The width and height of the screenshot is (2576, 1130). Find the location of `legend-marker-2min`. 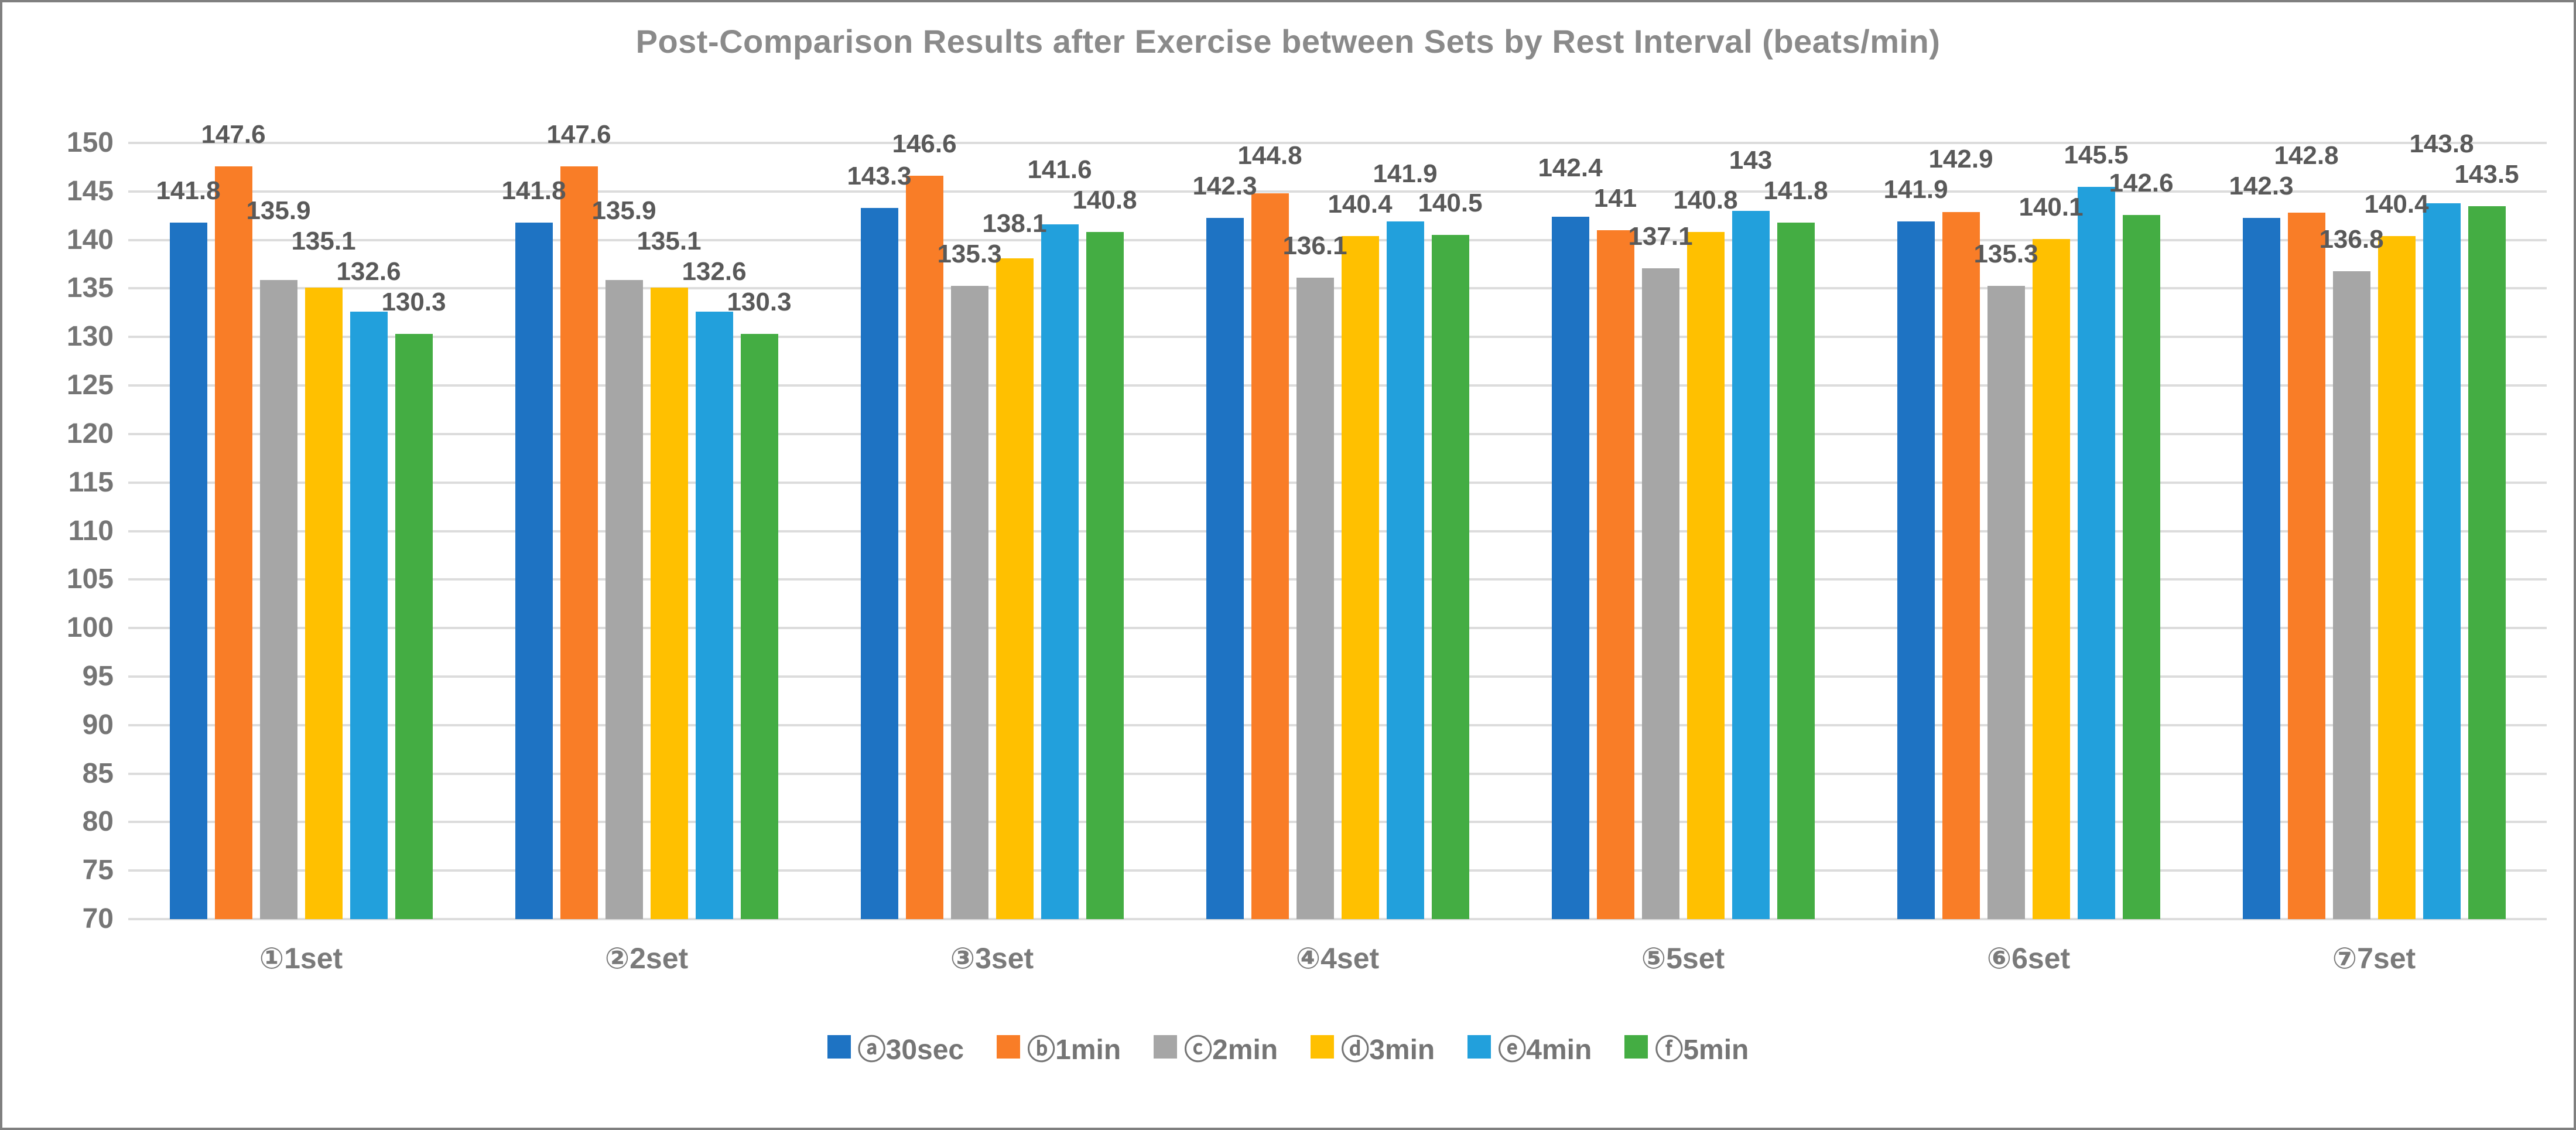

legend-marker-2min is located at coordinates (1166, 1047).